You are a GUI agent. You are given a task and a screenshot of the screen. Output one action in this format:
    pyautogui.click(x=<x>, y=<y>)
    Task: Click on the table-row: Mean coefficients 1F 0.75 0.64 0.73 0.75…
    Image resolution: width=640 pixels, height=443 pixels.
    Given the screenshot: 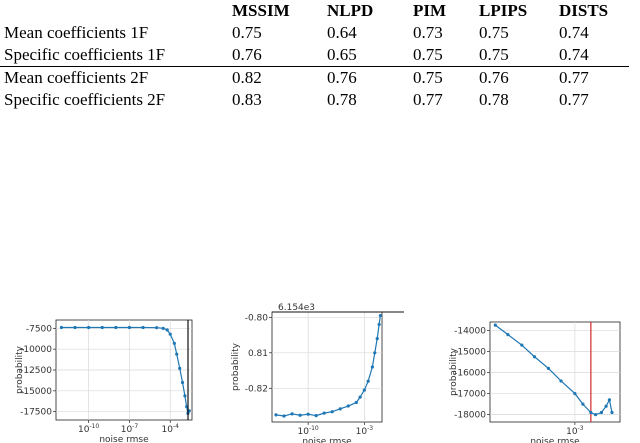 What is the action you would take?
    pyautogui.click(x=314, y=33)
    